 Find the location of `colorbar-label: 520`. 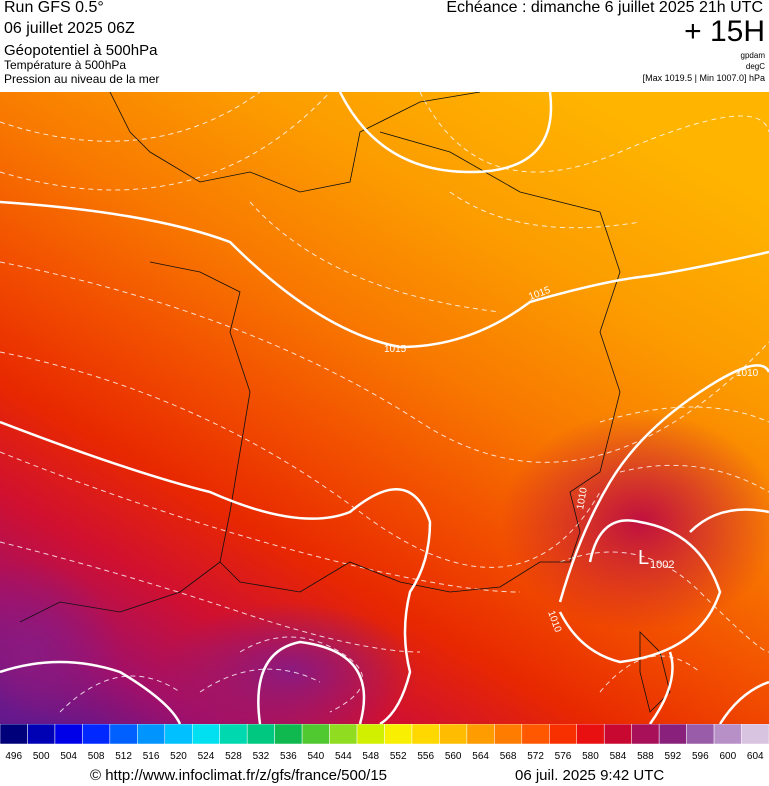

colorbar-label: 520 is located at coordinates (178, 756).